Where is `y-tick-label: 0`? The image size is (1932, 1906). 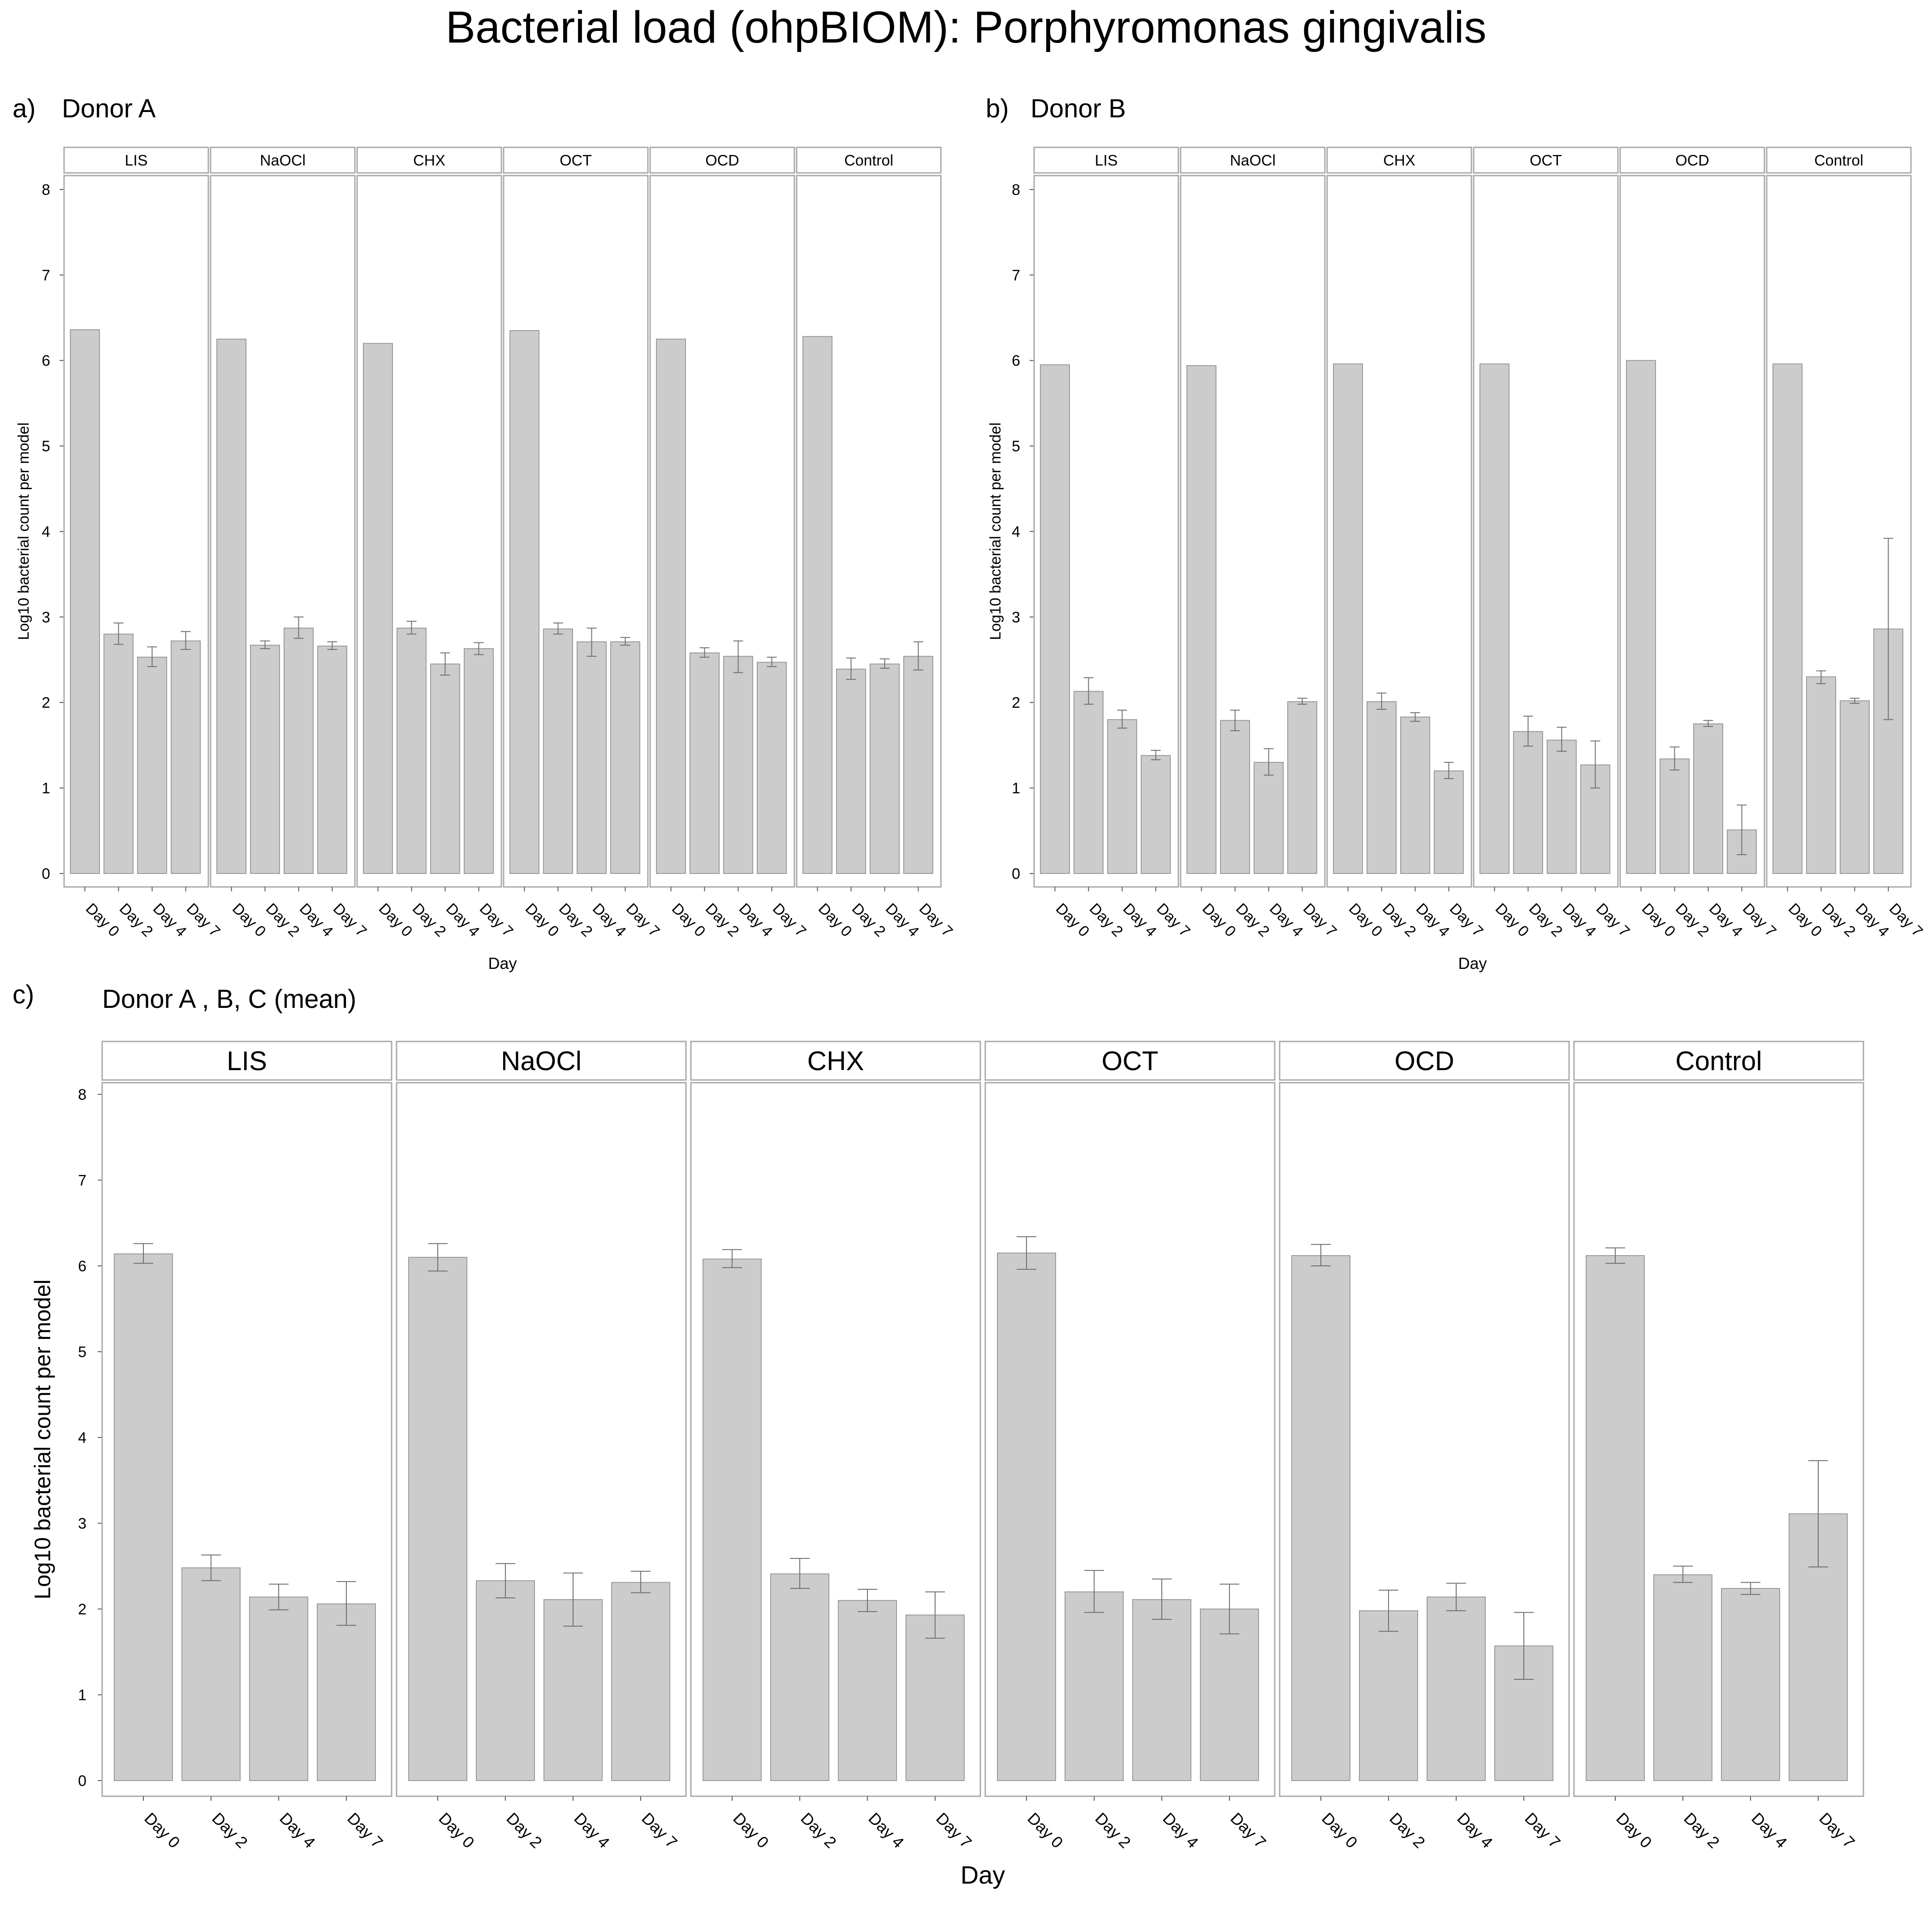
y-tick-label: 0 is located at coordinates (1016, 874).